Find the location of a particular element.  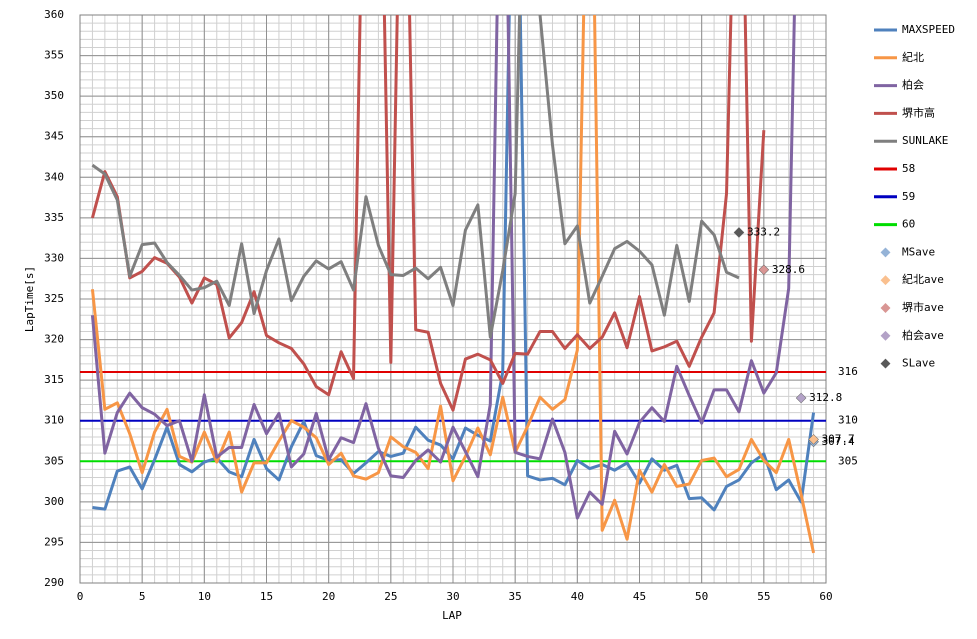

legend-label: 柏会ave is located at coordinates (923, 335).